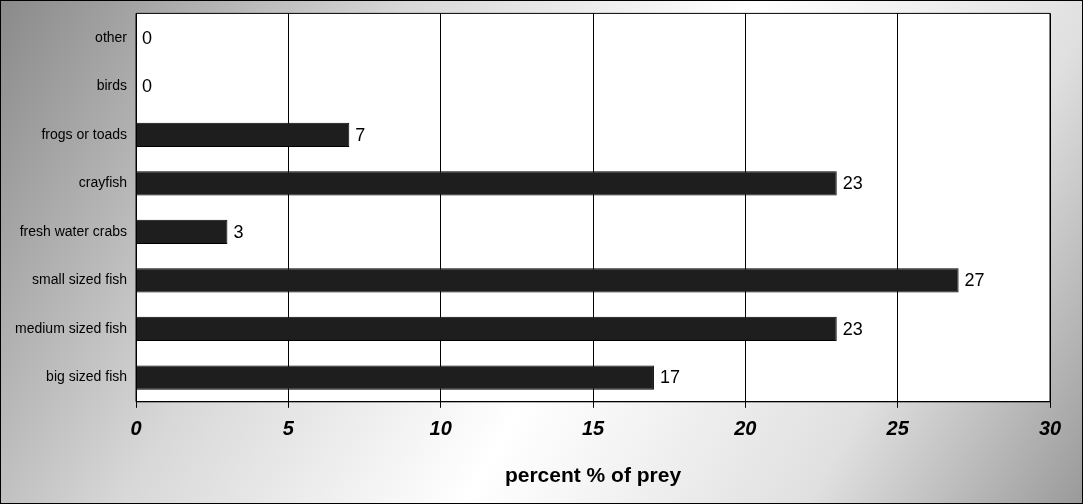 This screenshot has height=504, width=1083. What do you see at coordinates (288, 428) in the screenshot?
I see `x-tick-label: 5` at bounding box center [288, 428].